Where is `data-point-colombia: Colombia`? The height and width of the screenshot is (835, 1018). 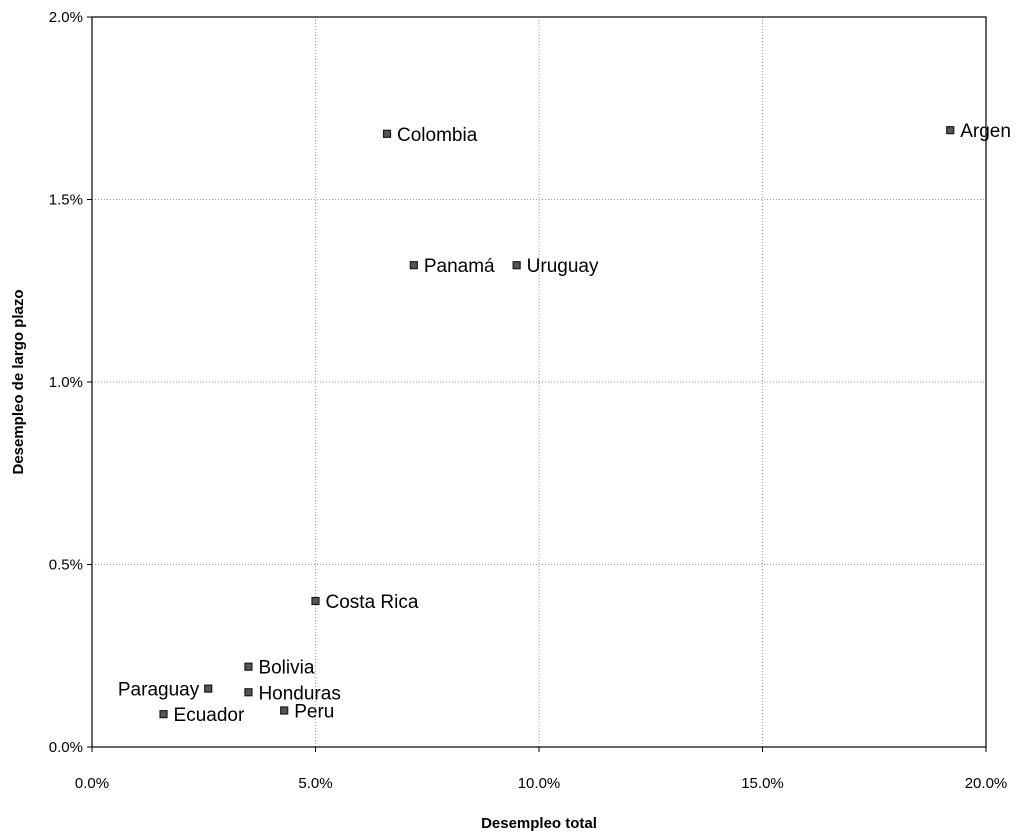
data-point-colombia: Colombia is located at coordinates (430, 135).